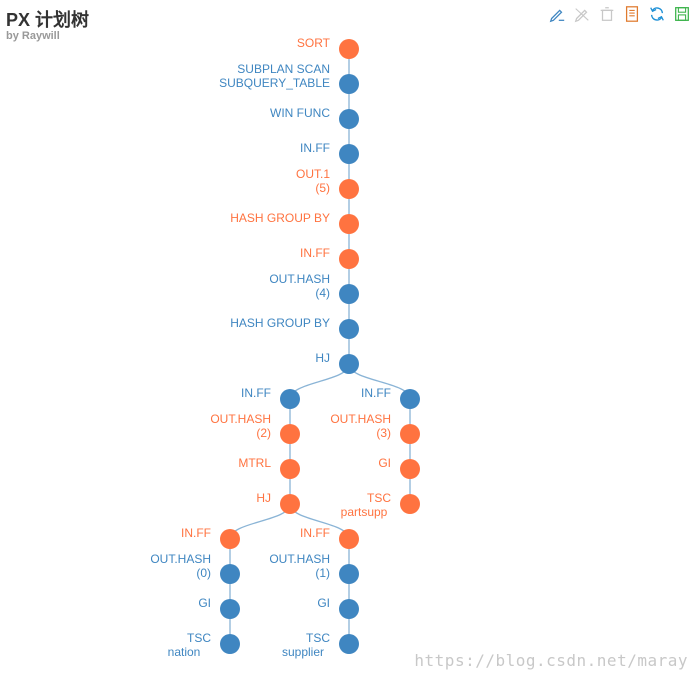  I want to click on tree-node: OUT.1(5), so click(327, 183).